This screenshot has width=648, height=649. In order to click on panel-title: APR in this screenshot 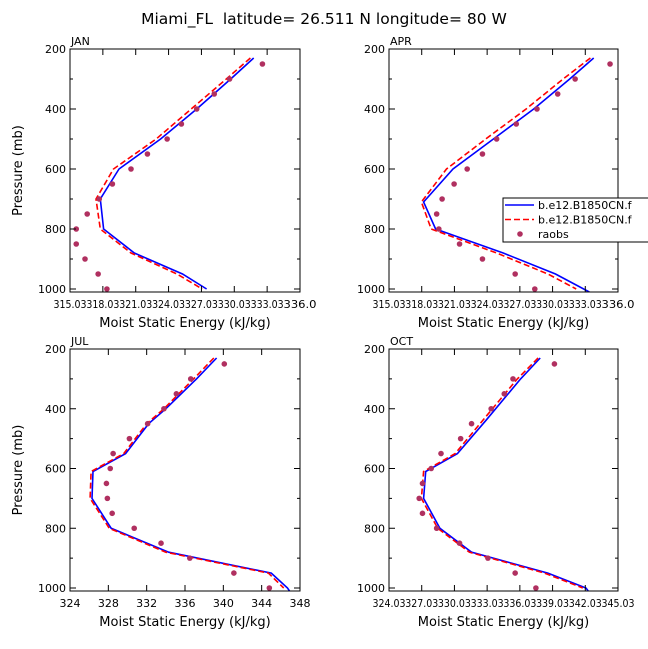, I will do `click(401, 41)`.